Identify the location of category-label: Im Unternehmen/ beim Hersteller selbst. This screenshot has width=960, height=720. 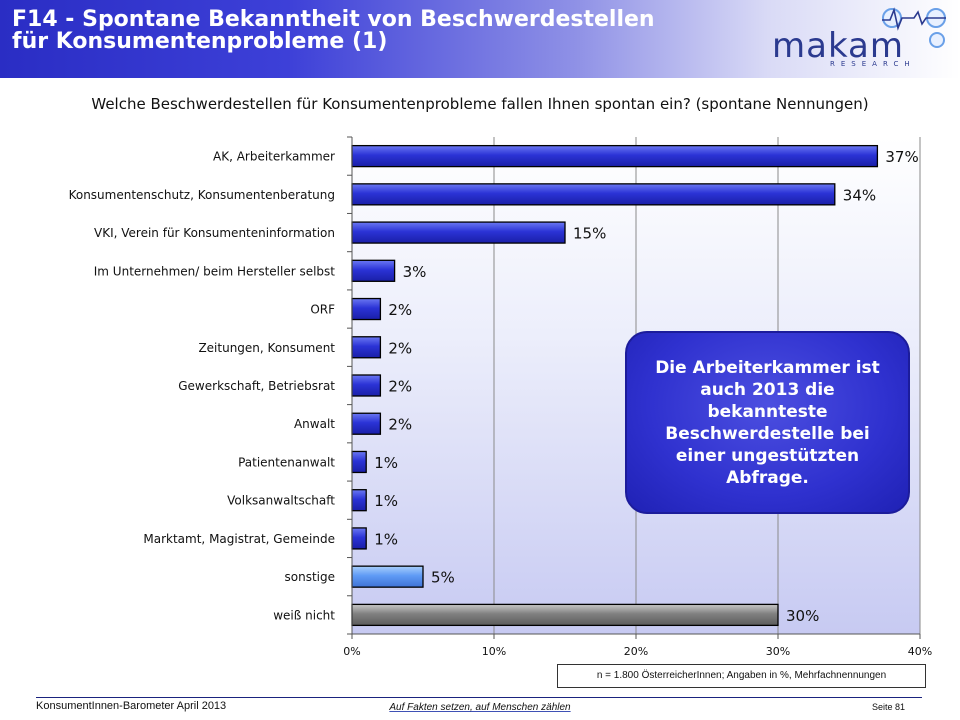
(215, 271).